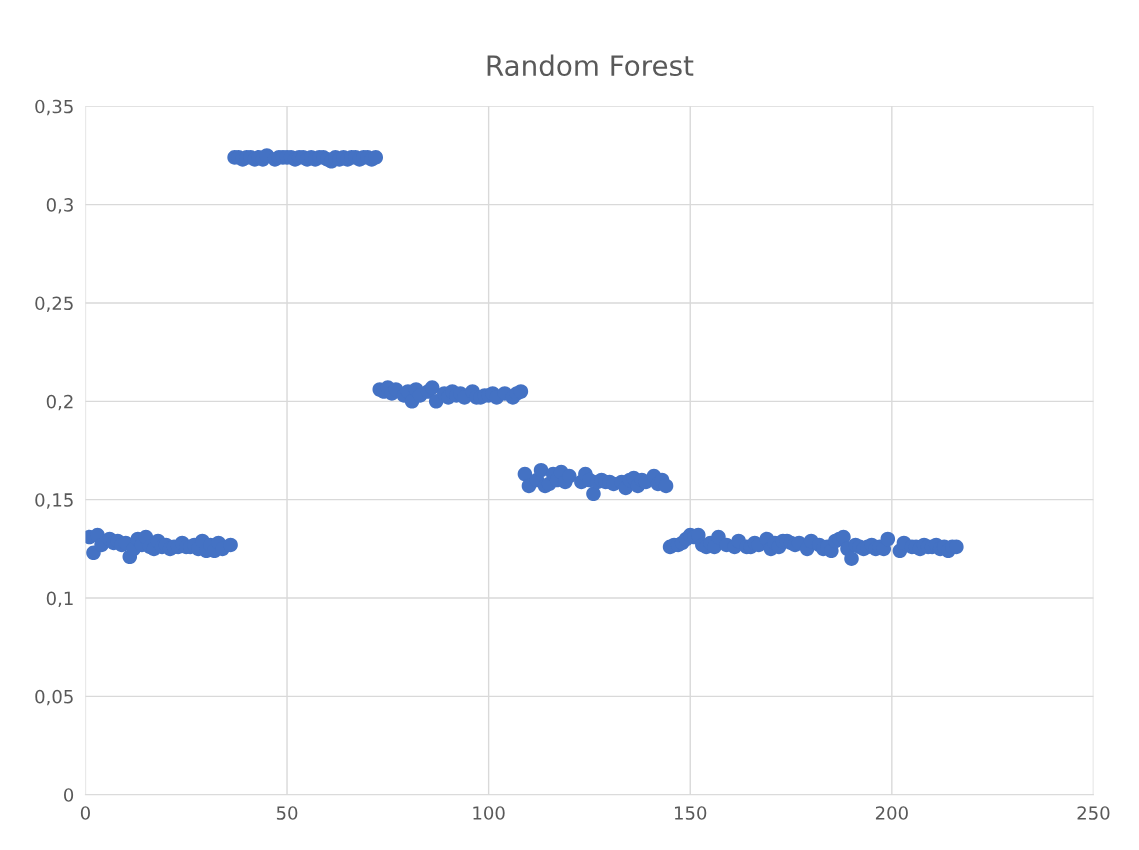 The width and height of the screenshot is (1139, 850). What do you see at coordinates (287, 813) in the screenshot?
I see `x-tick-label: 50` at bounding box center [287, 813].